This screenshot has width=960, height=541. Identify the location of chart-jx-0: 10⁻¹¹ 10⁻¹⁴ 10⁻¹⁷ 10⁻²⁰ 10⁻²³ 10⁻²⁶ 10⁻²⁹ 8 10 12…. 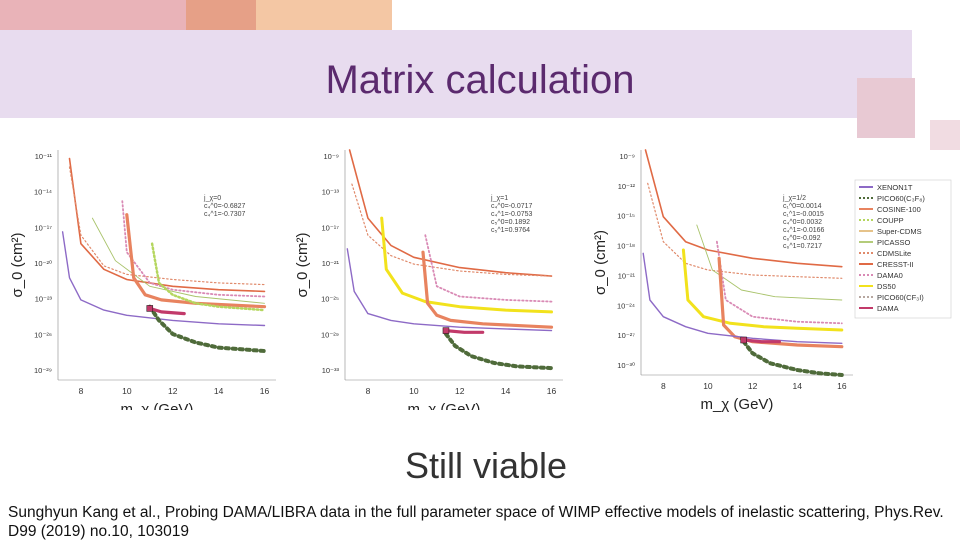
(142, 280).